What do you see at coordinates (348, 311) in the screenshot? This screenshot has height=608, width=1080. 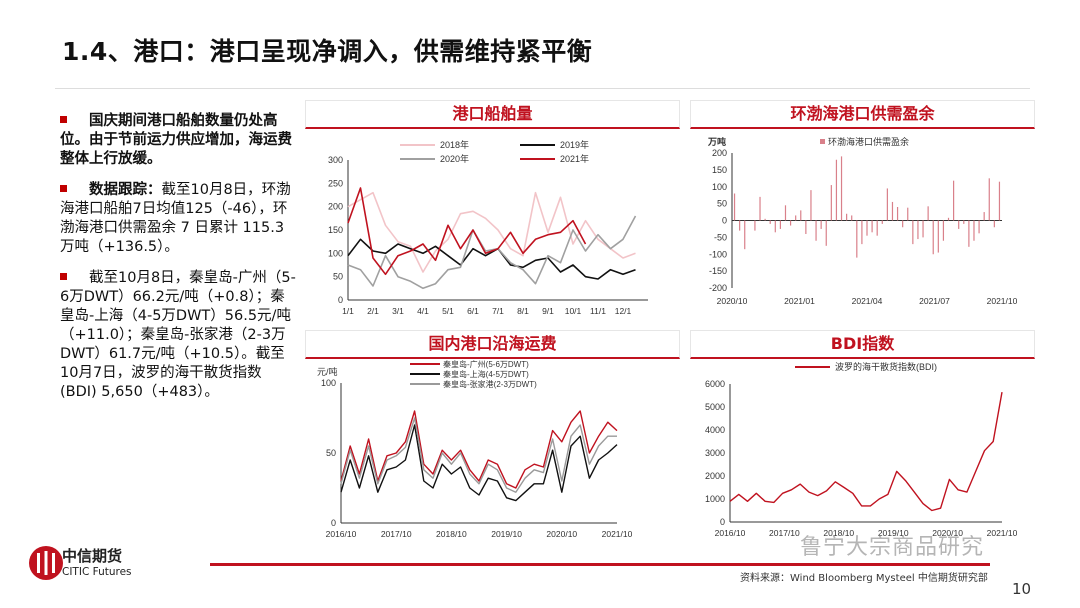 I see `x-tick-label: 1/1` at bounding box center [348, 311].